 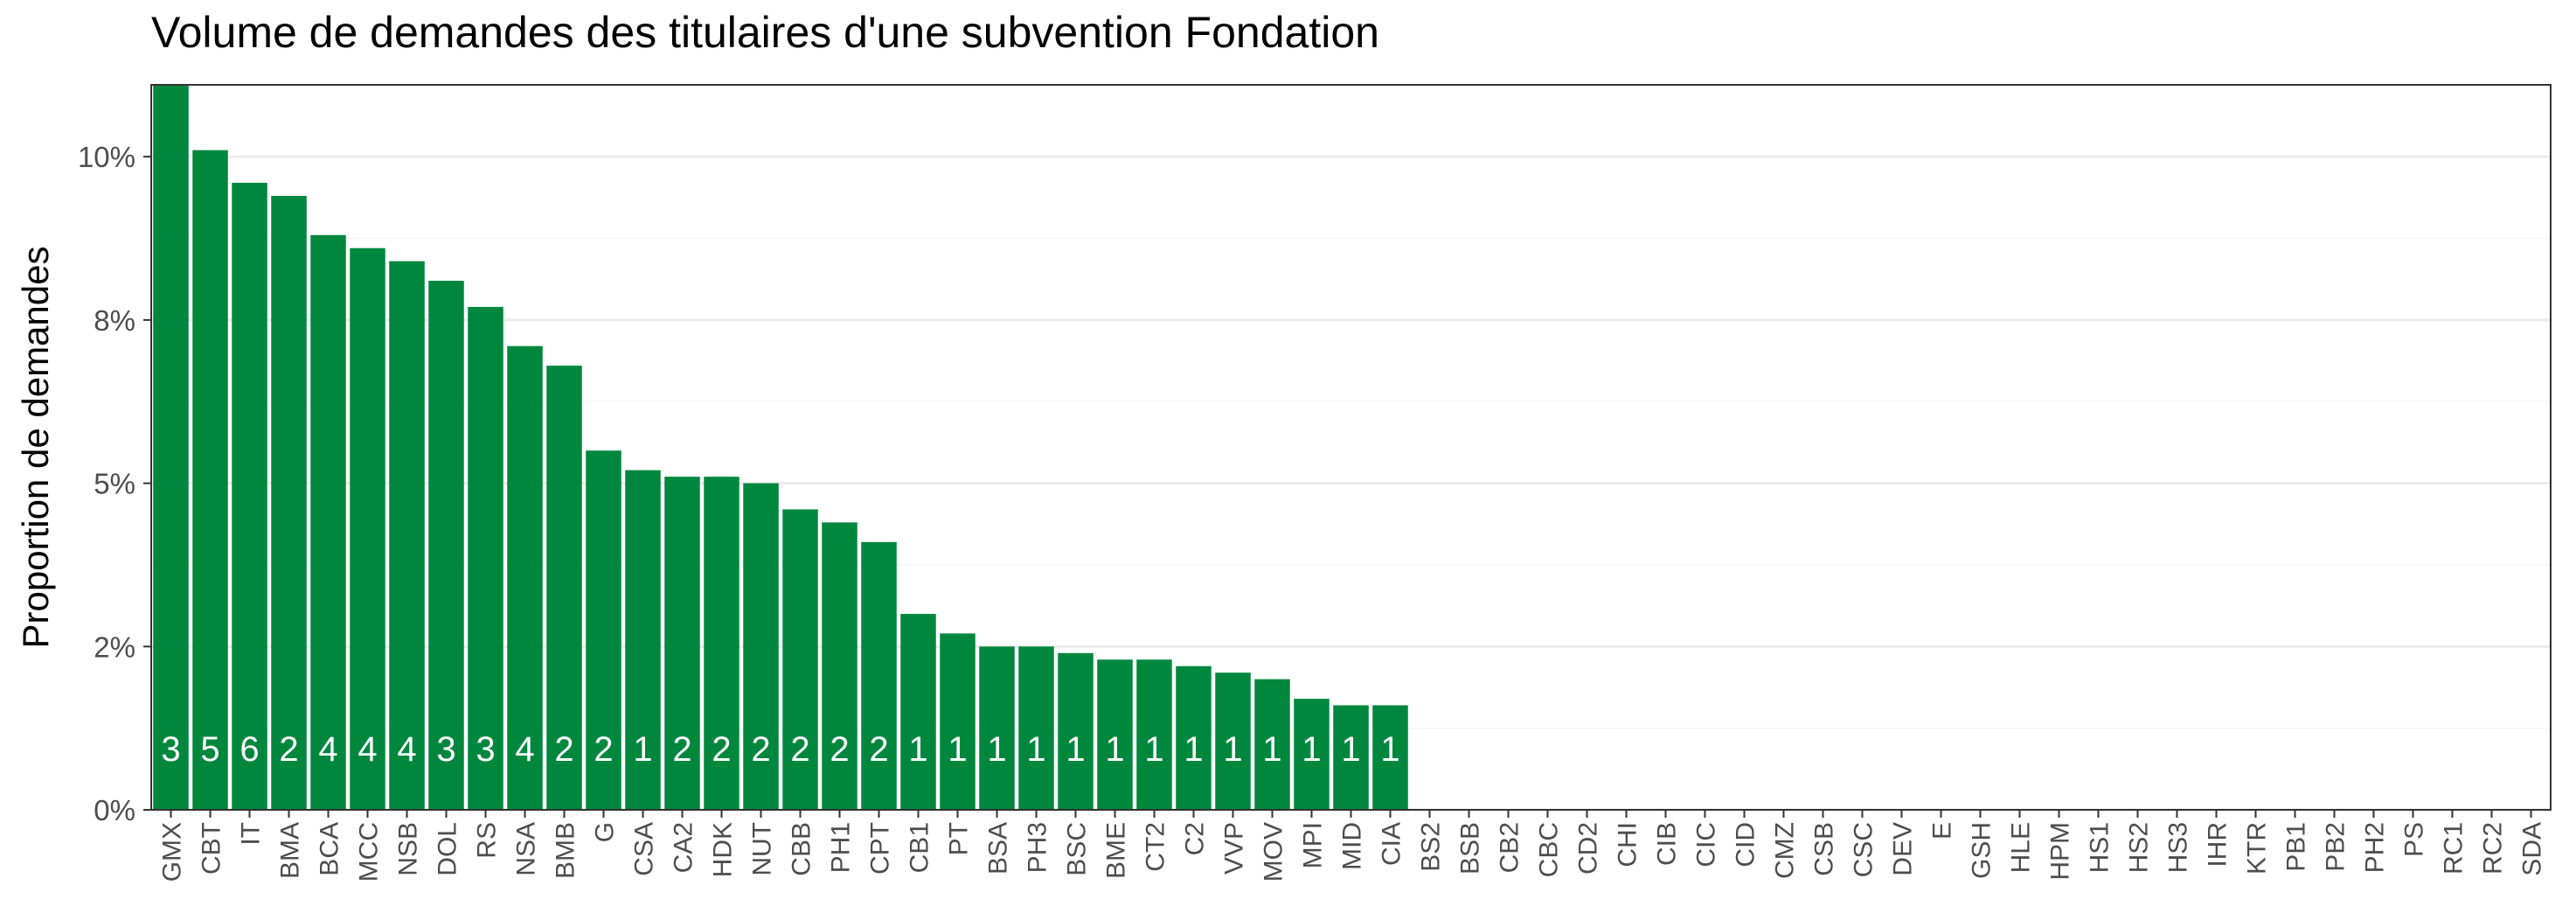 What do you see at coordinates (1153, 750) in the screenshot?
I see `data-label-CT2: 1` at bounding box center [1153, 750].